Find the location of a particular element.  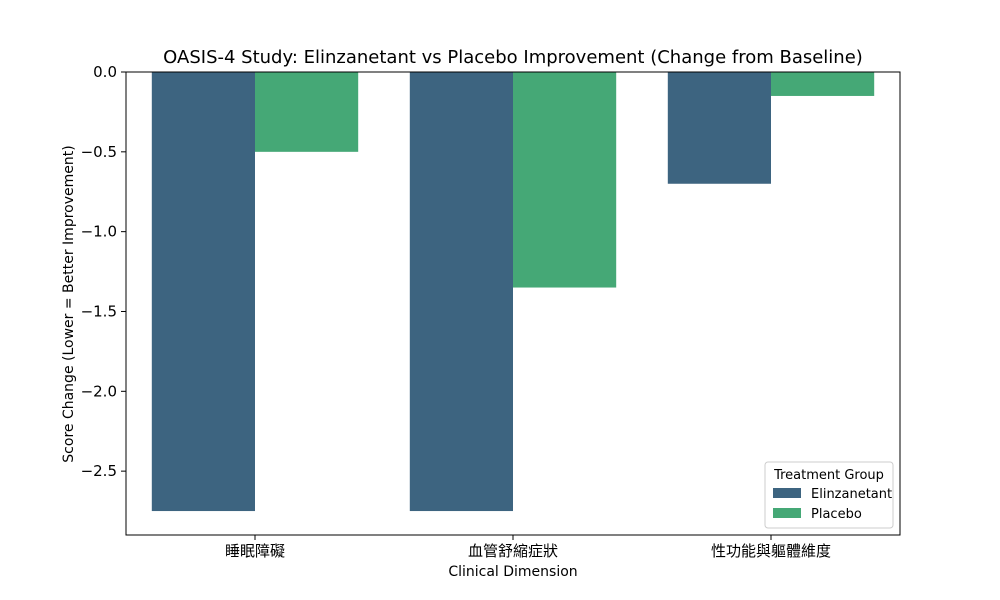

x-tick-label: 血管舒縮症狀 is located at coordinates (513, 551).